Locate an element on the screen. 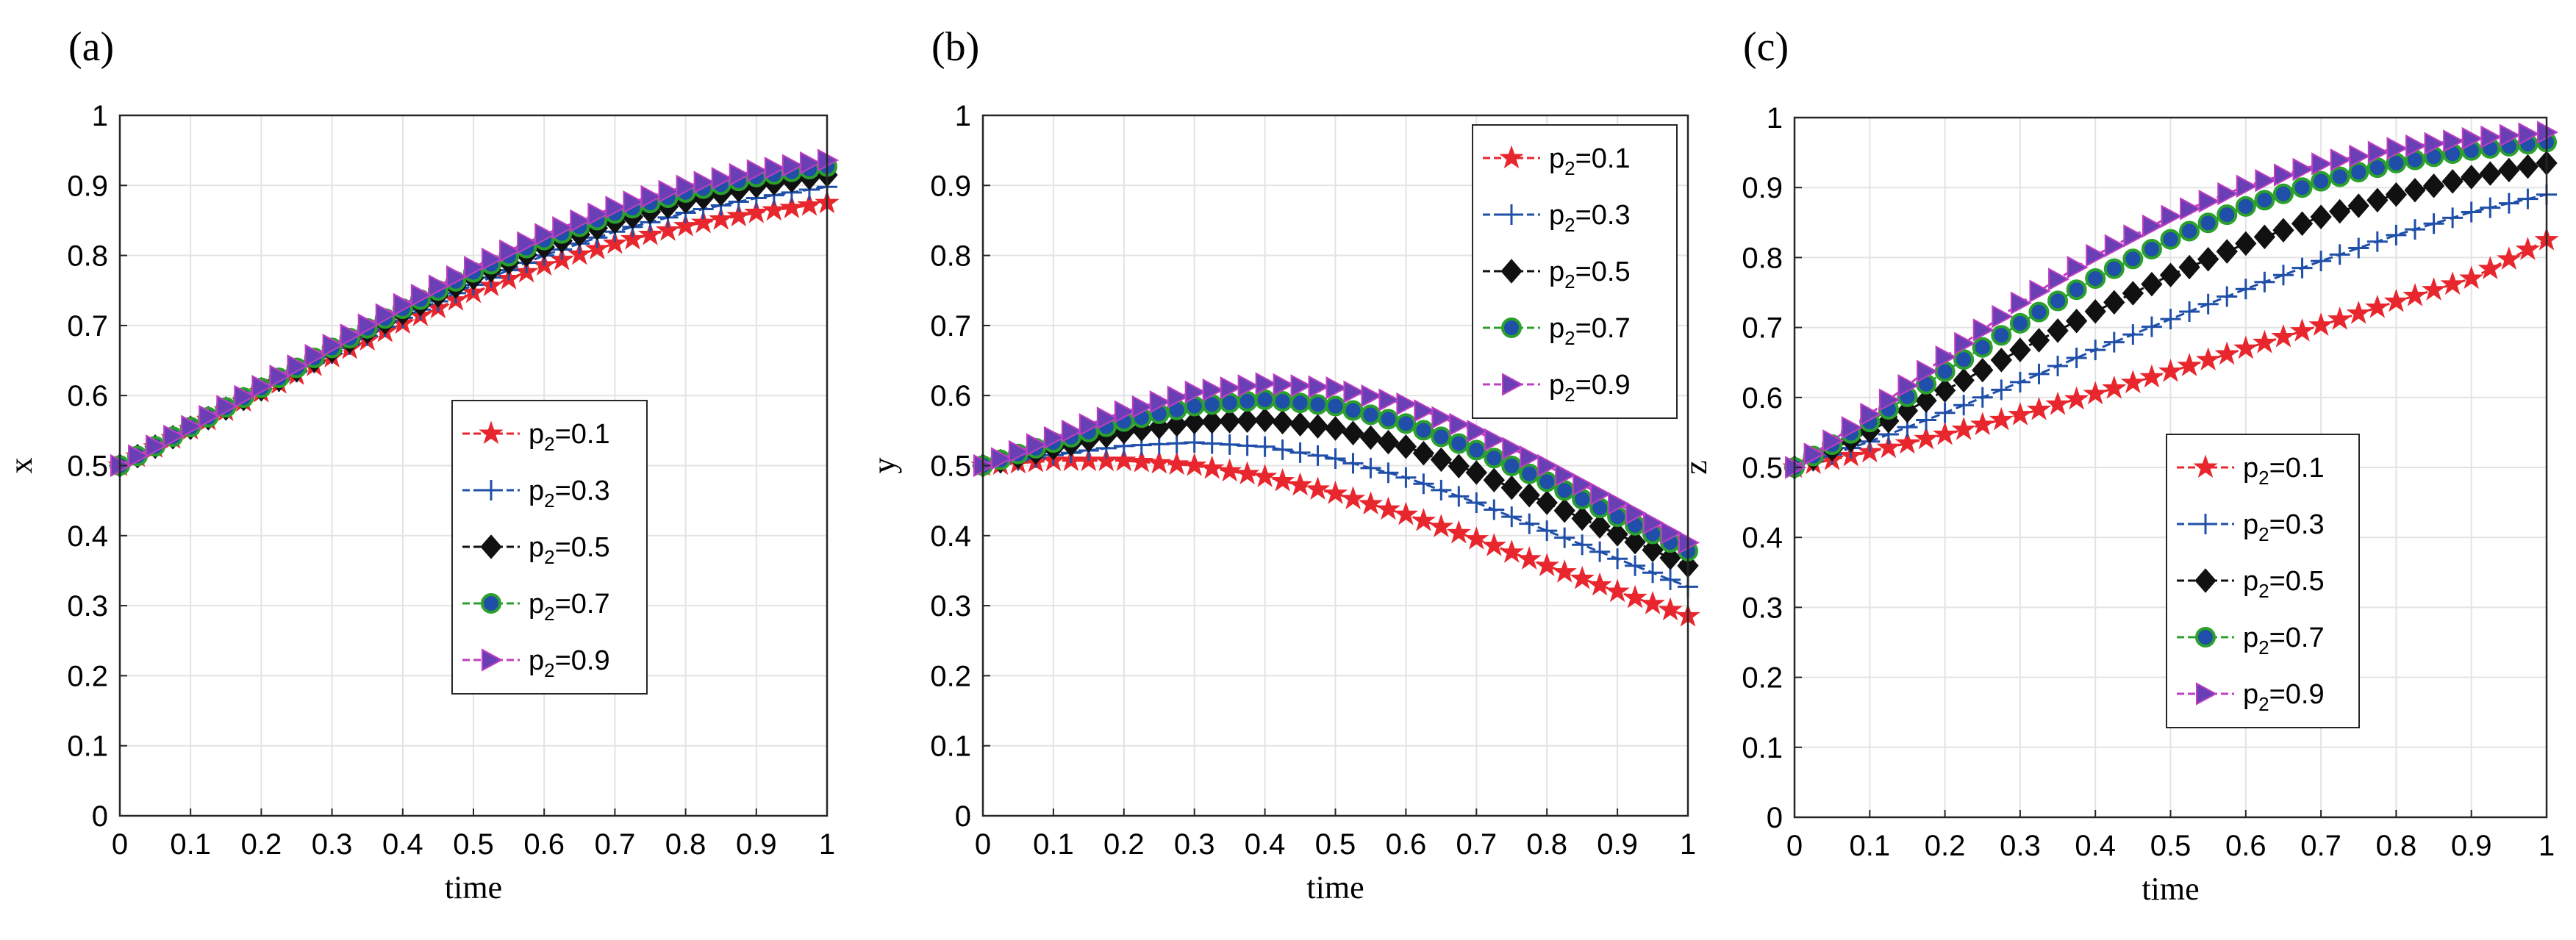 Image resolution: width=2576 pixels, height=940 pixels. legend-label: p2=0.1 is located at coordinates (569, 437).